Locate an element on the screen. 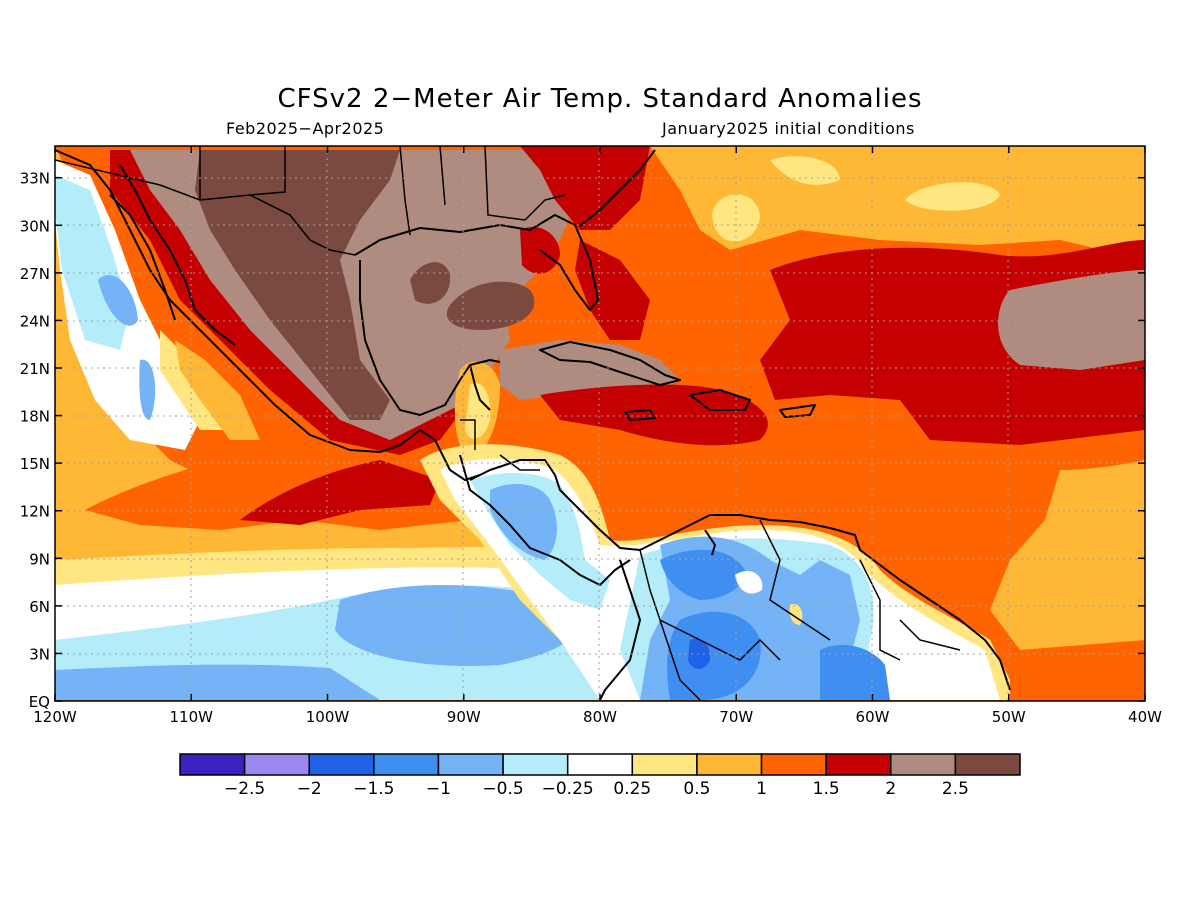 This screenshot has width=1200, height=900. colorbar-label: −0.5 is located at coordinates (502, 789).